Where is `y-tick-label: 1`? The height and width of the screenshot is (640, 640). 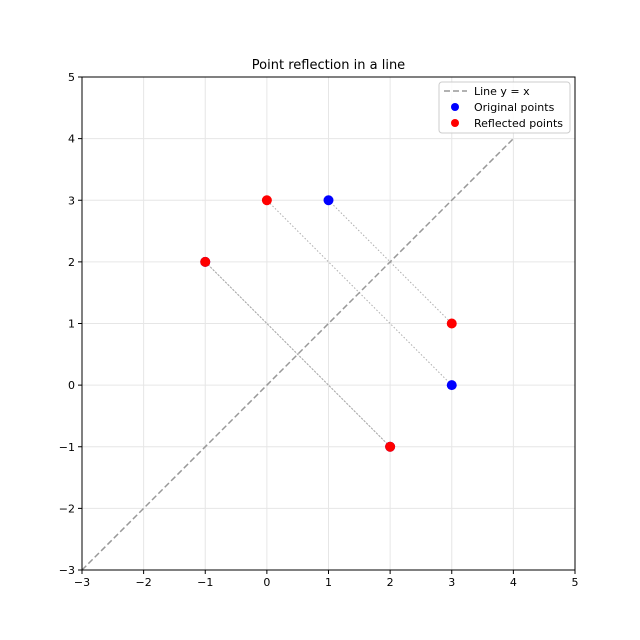 y-tick-label: 1 is located at coordinates (71, 324).